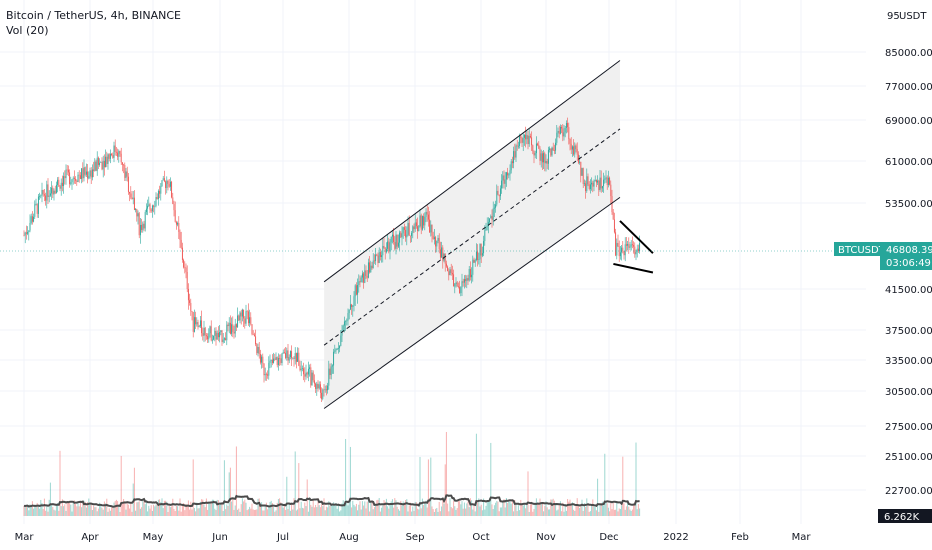  Describe the element at coordinates (93, 23) in the screenshot. I see `chart-header: Bitcoin / TetherUS, 4h, BINANCE Vol (20)` at that location.